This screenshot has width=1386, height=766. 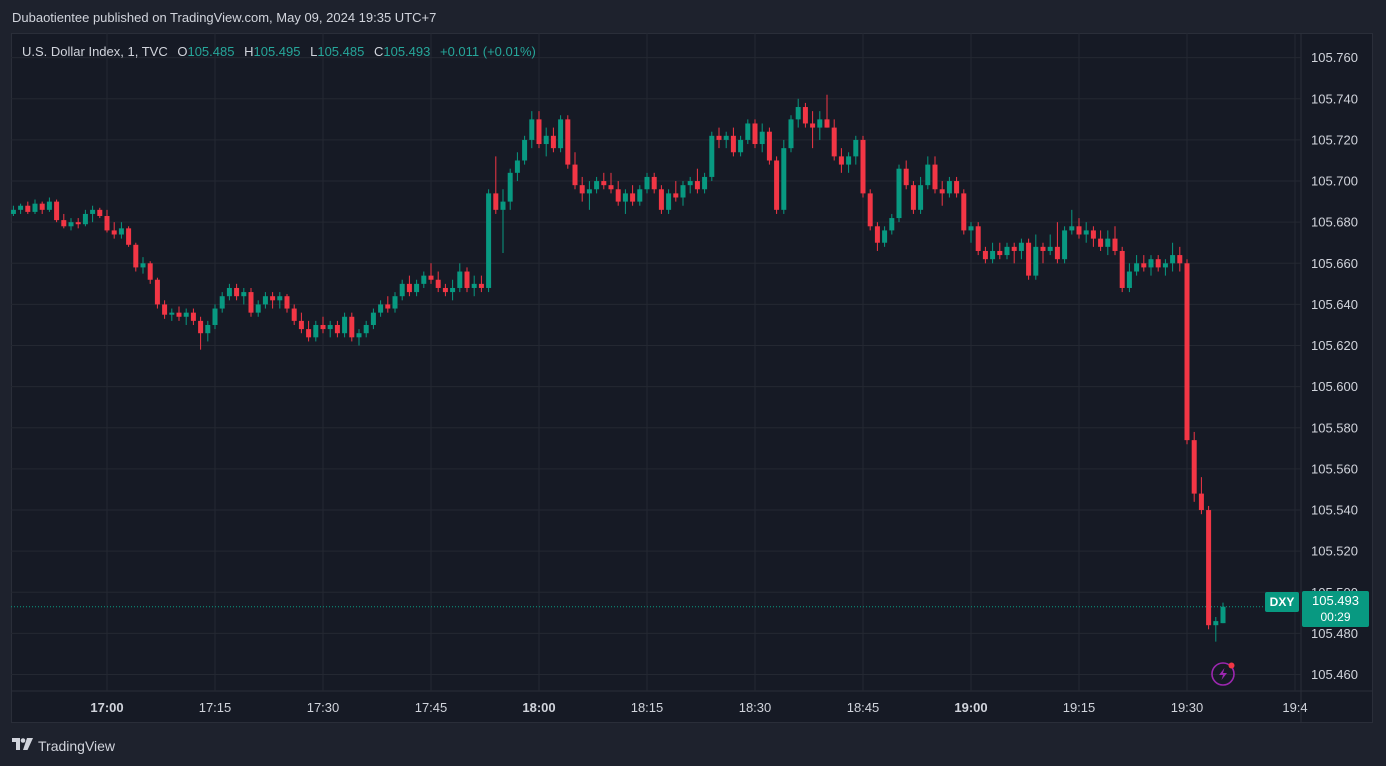 What do you see at coordinates (314, 51) in the screenshot?
I see `low-label: L` at bounding box center [314, 51].